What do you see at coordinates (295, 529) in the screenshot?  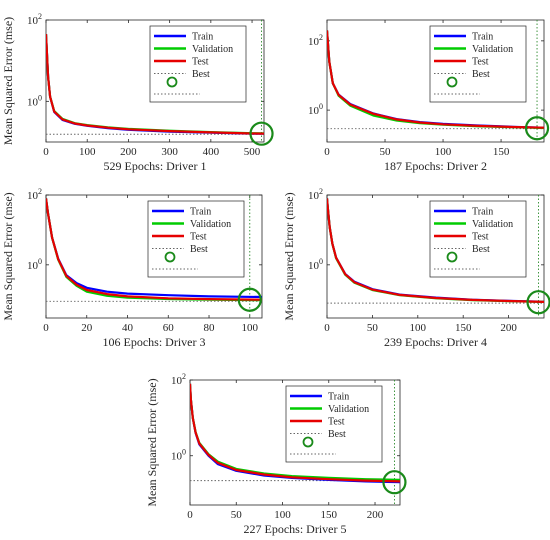 I see `x-axis-label: 227 Epochs: Driver 5` at bounding box center [295, 529].